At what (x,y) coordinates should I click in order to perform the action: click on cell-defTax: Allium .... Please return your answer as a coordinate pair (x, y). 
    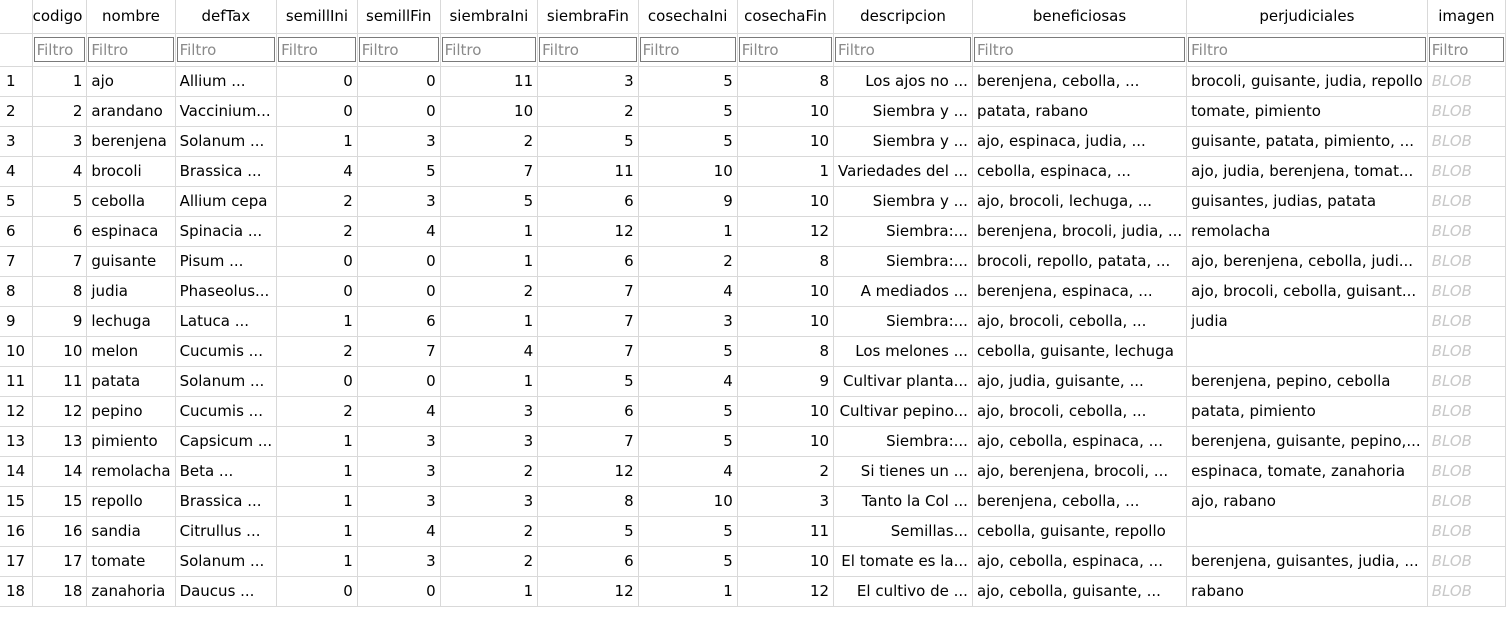
    Looking at the image, I should click on (226, 81).